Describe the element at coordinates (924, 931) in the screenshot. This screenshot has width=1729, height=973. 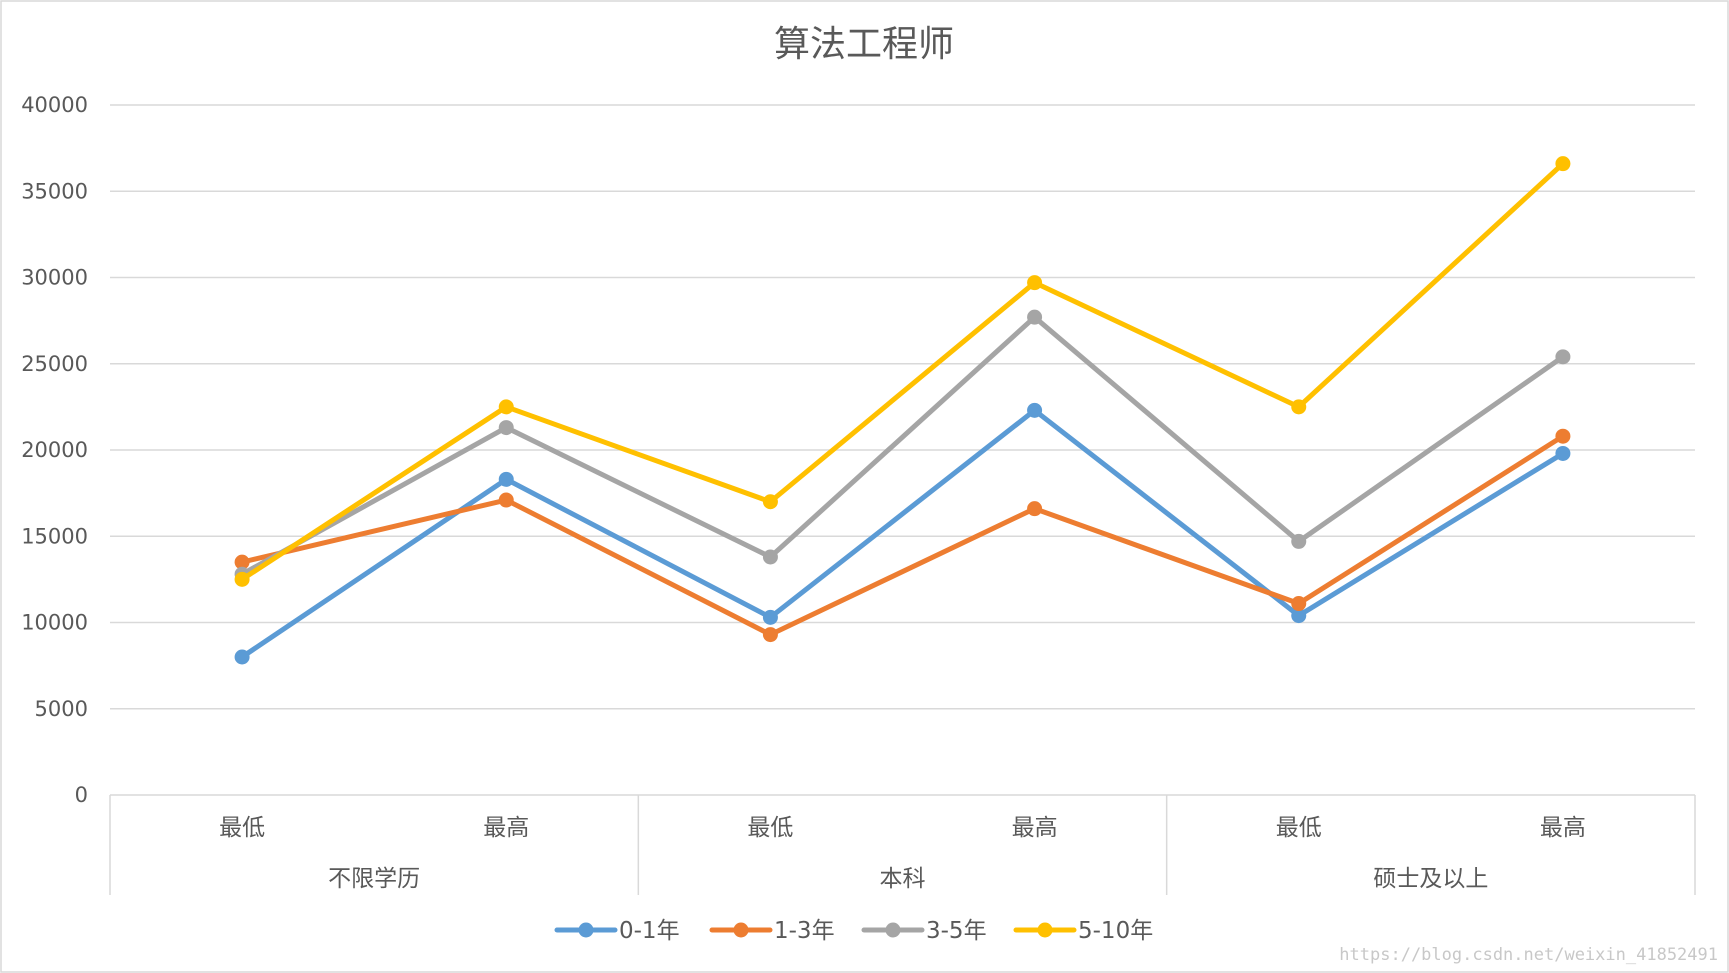
I see `legend-item: 3-5年` at that location.